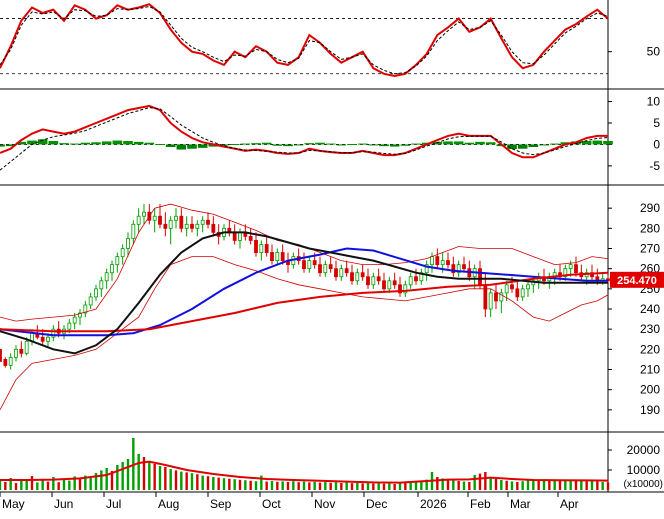  What do you see at coordinates (650, 228) in the screenshot?
I see `price-tick-label: 280` at bounding box center [650, 228].